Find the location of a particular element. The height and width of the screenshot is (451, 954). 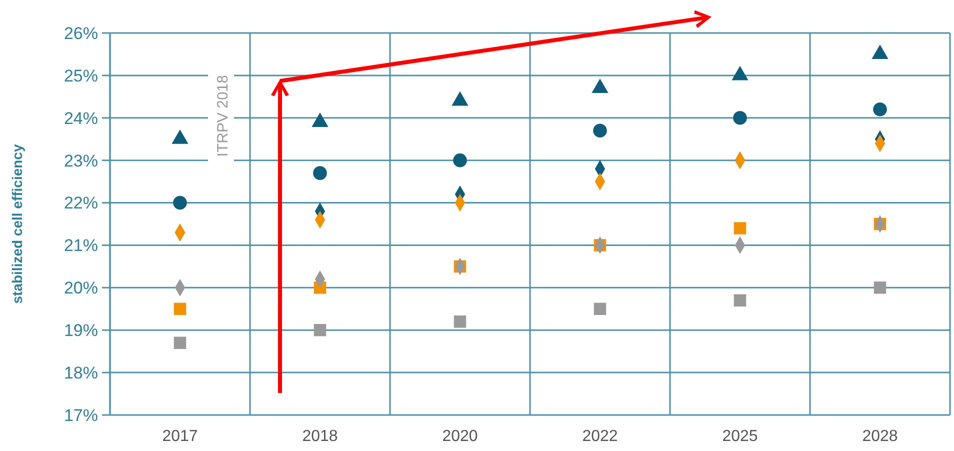

x-tick-label: 2018 is located at coordinates (320, 436).